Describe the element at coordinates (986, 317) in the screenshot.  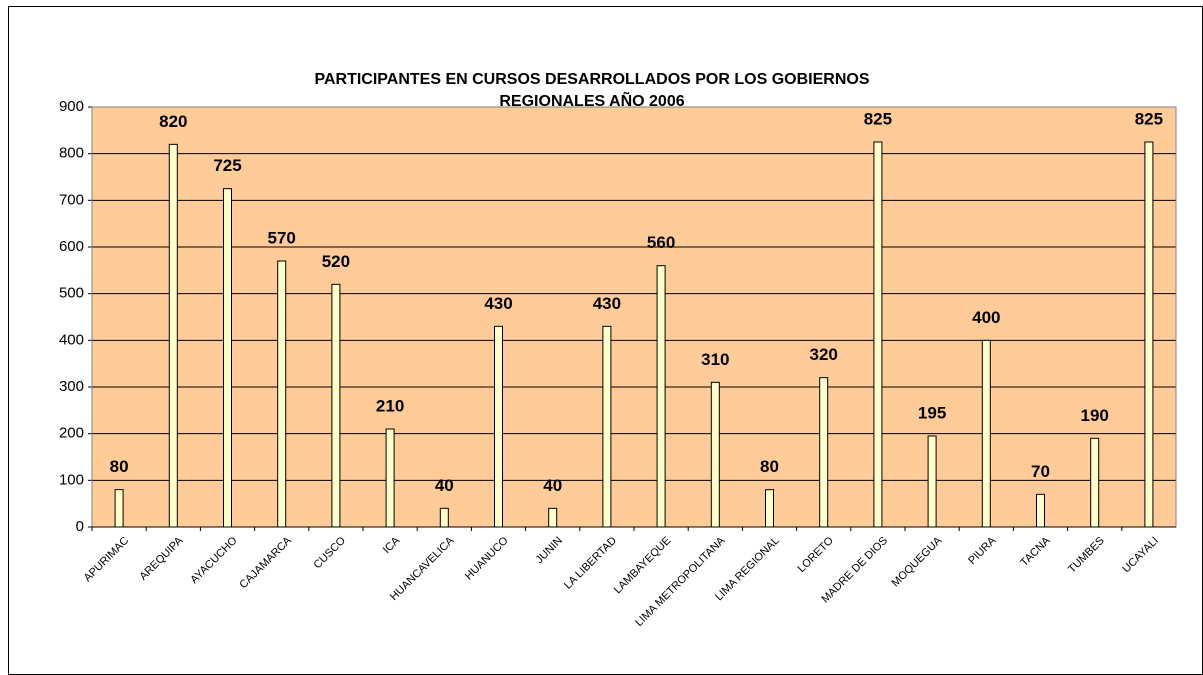
I see `data-label: 400` at that location.